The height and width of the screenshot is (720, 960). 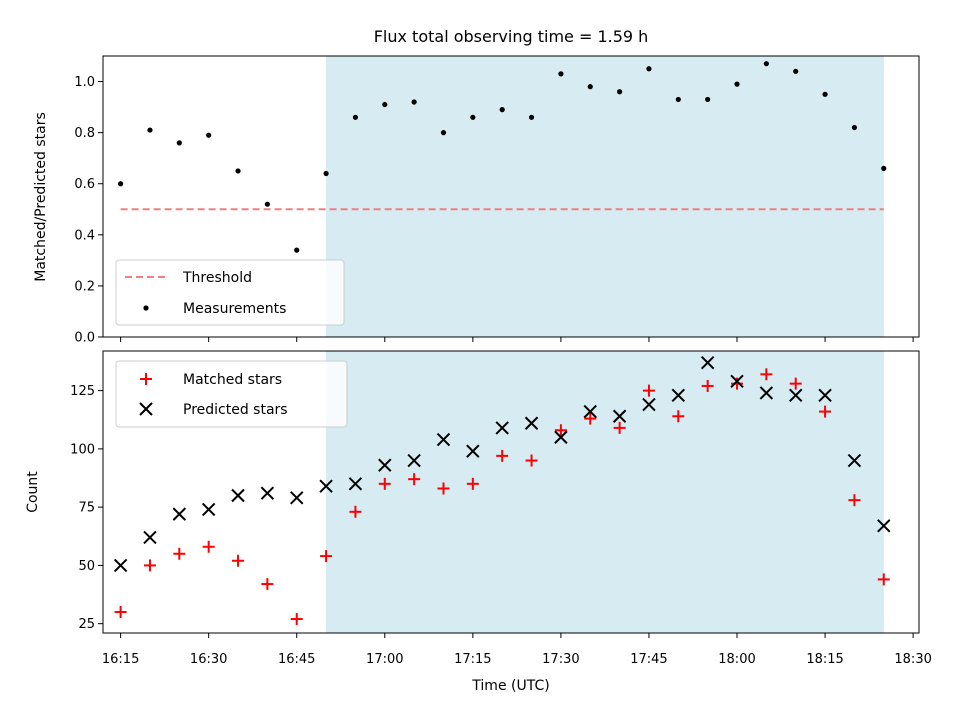 I want to click on x-tick-label: 16:30, so click(x=208, y=659).